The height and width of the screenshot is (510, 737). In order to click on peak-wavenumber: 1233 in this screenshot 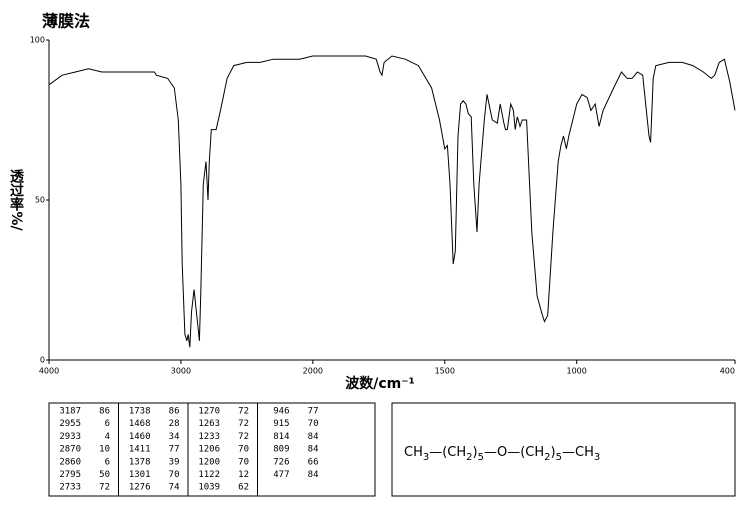, I will do `click(209, 437)`.